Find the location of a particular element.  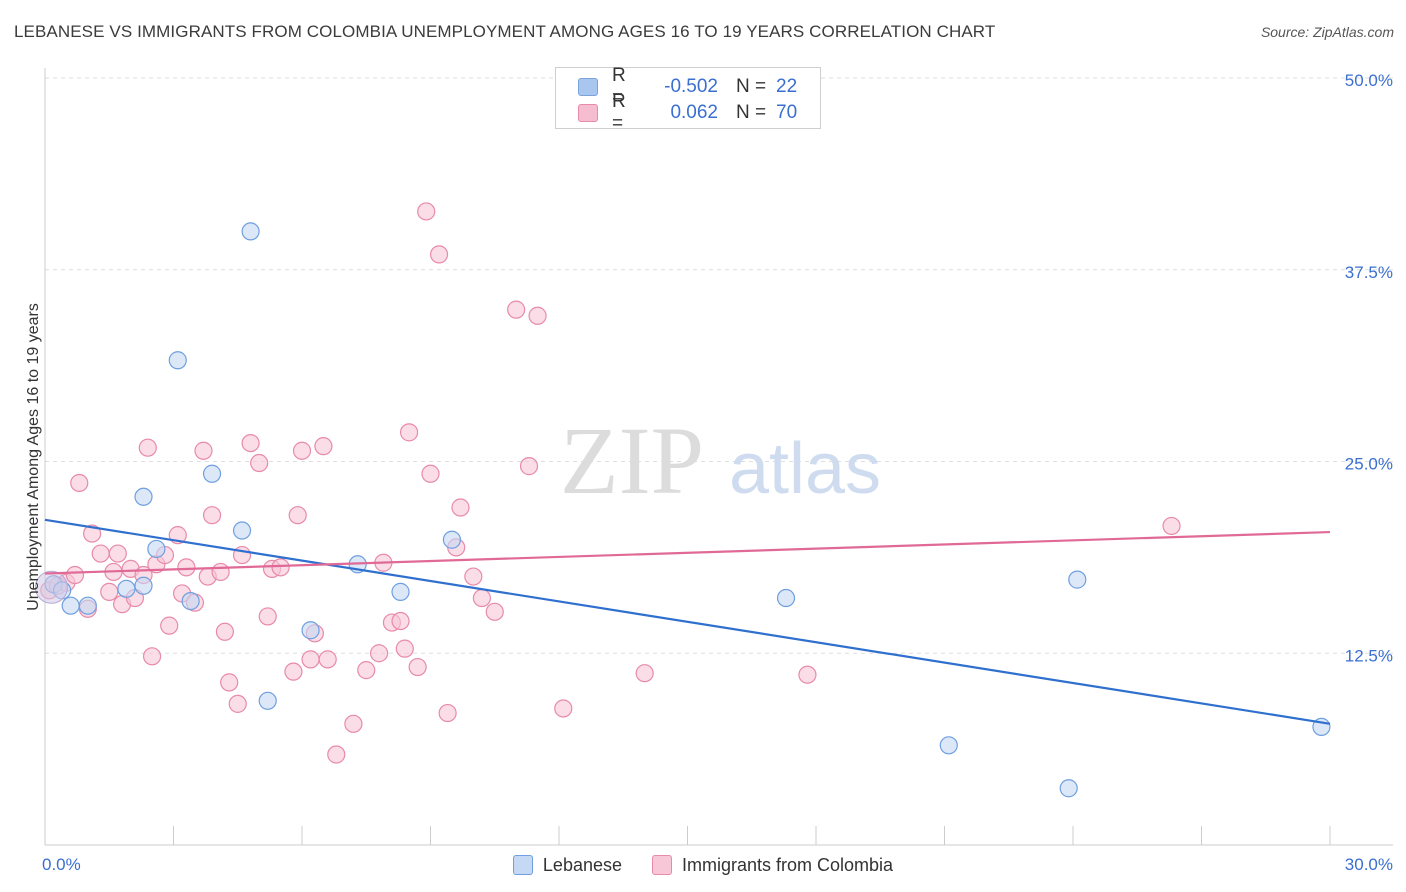

x-tick-label: 30.0% is located at coordinates (1369, 864).